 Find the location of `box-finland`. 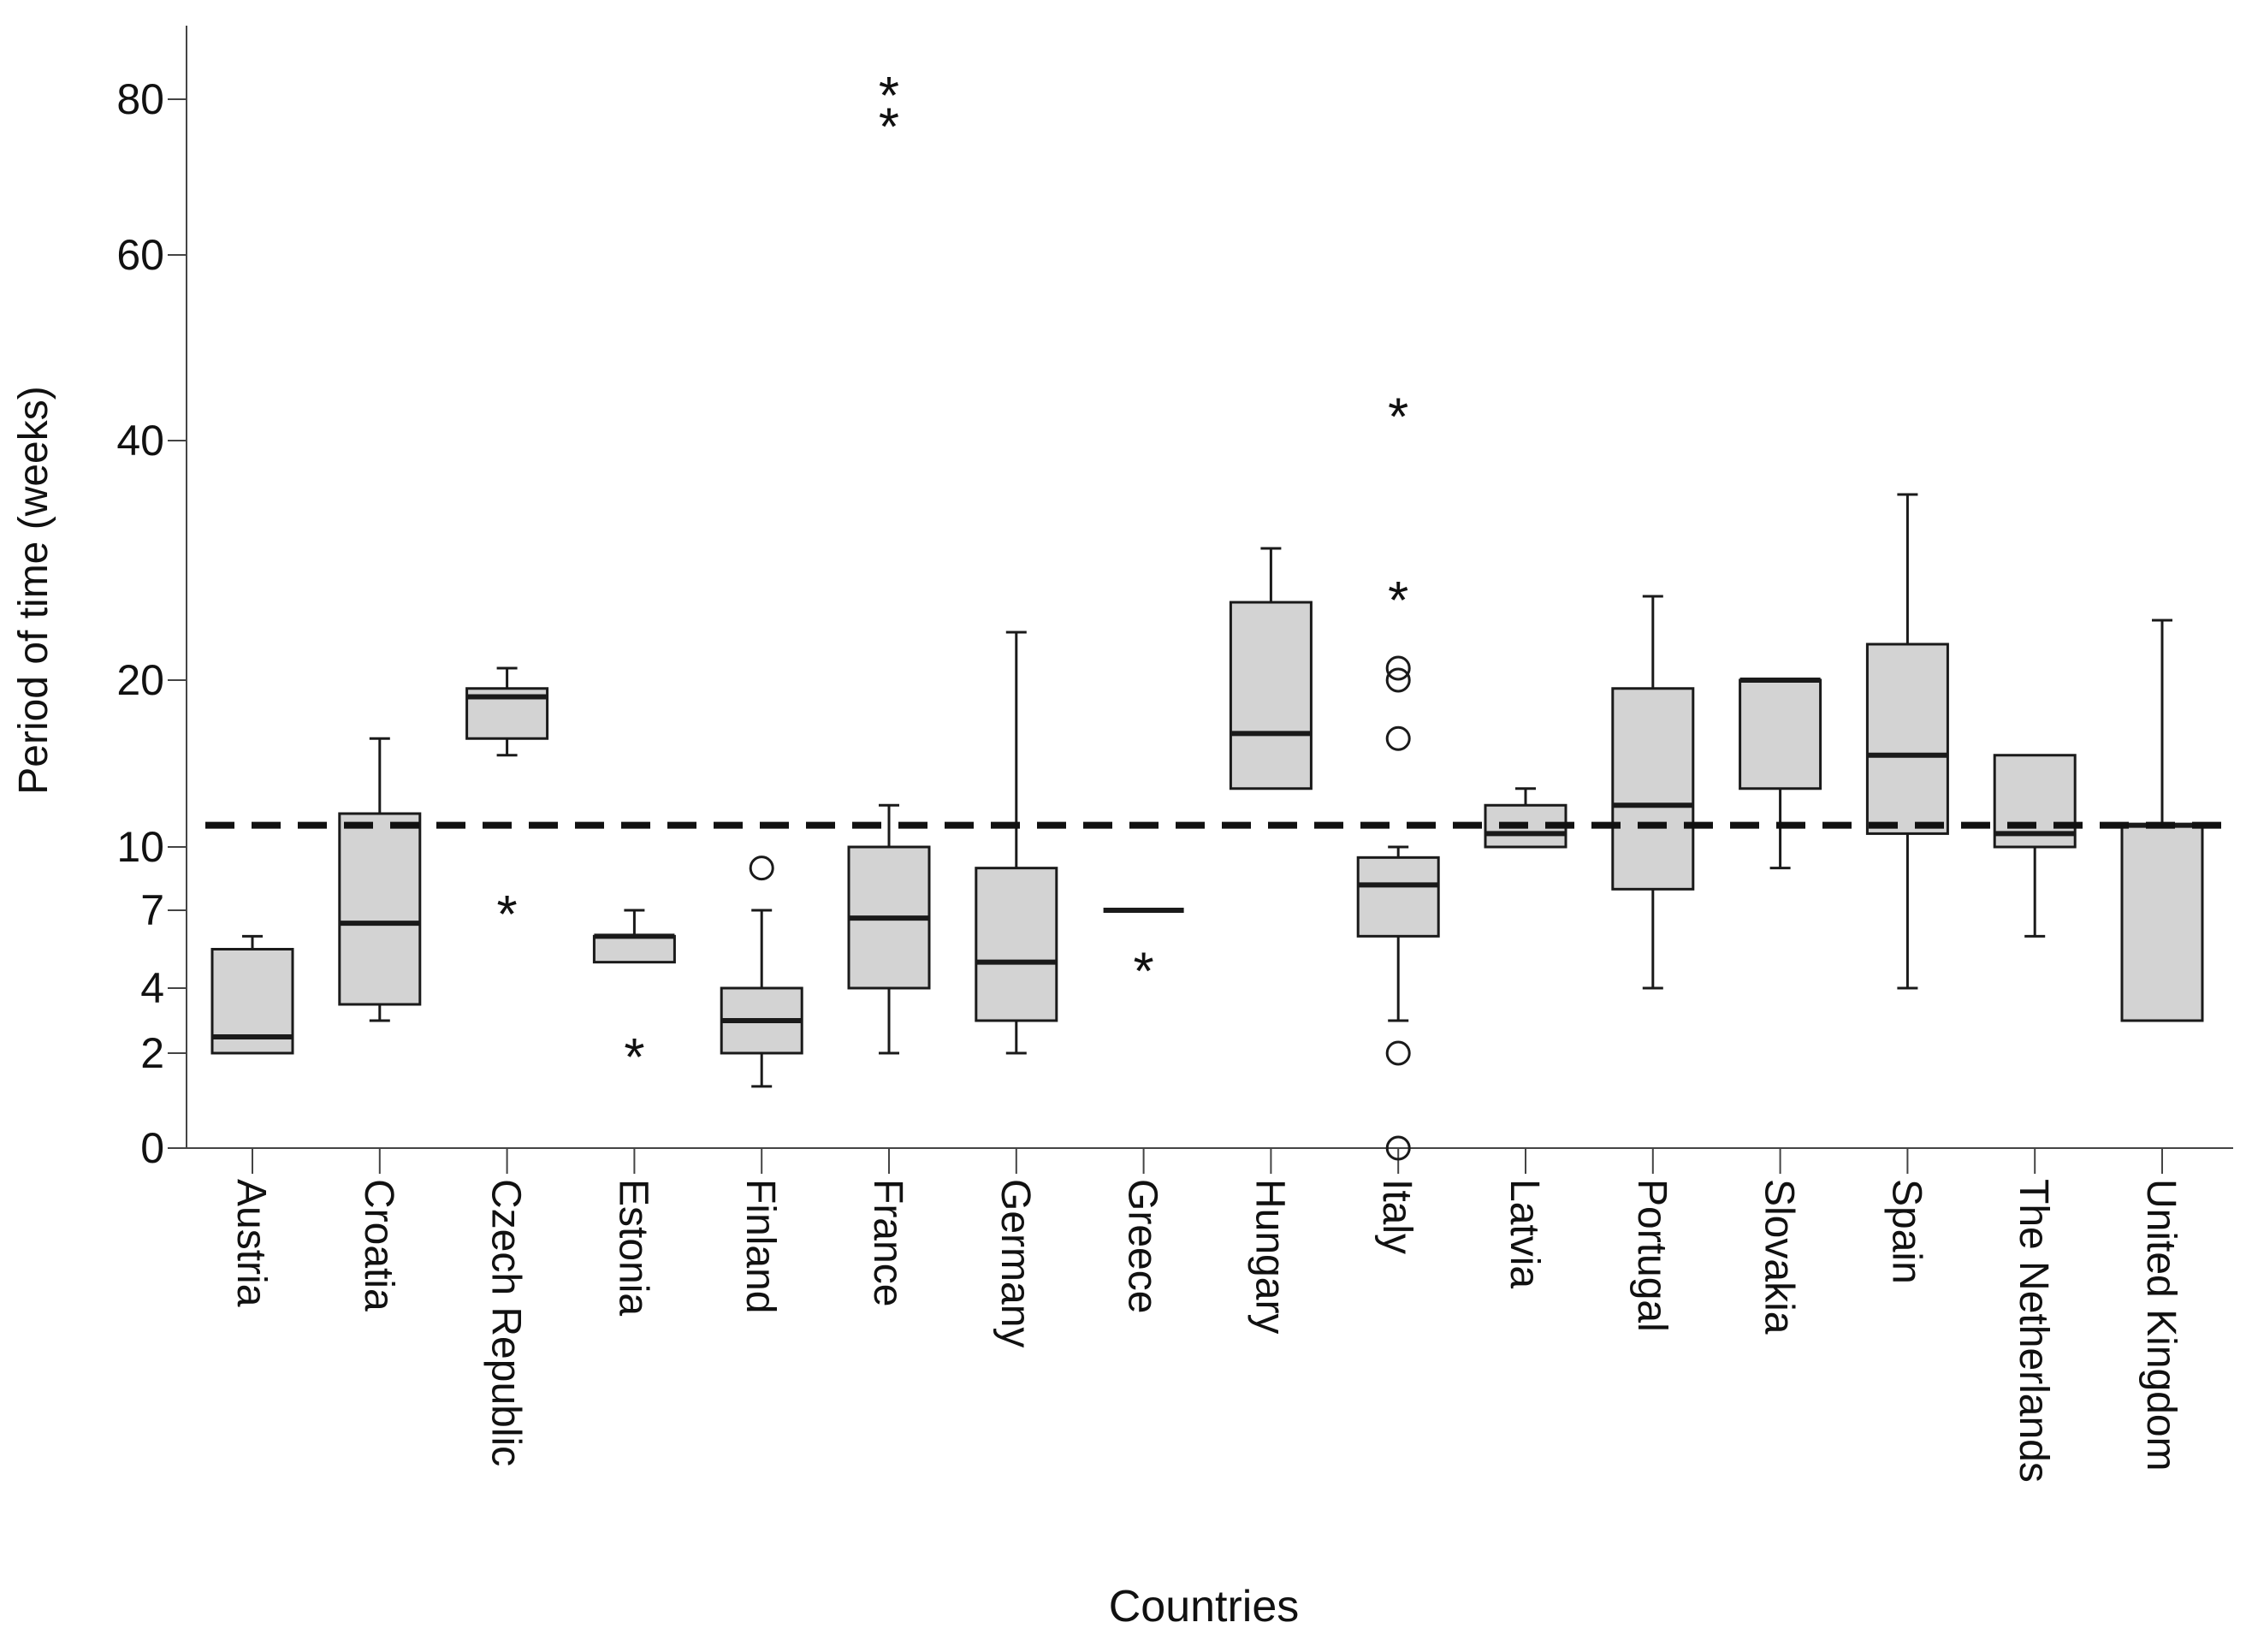

box-finland is located at coordinates (762, 972).